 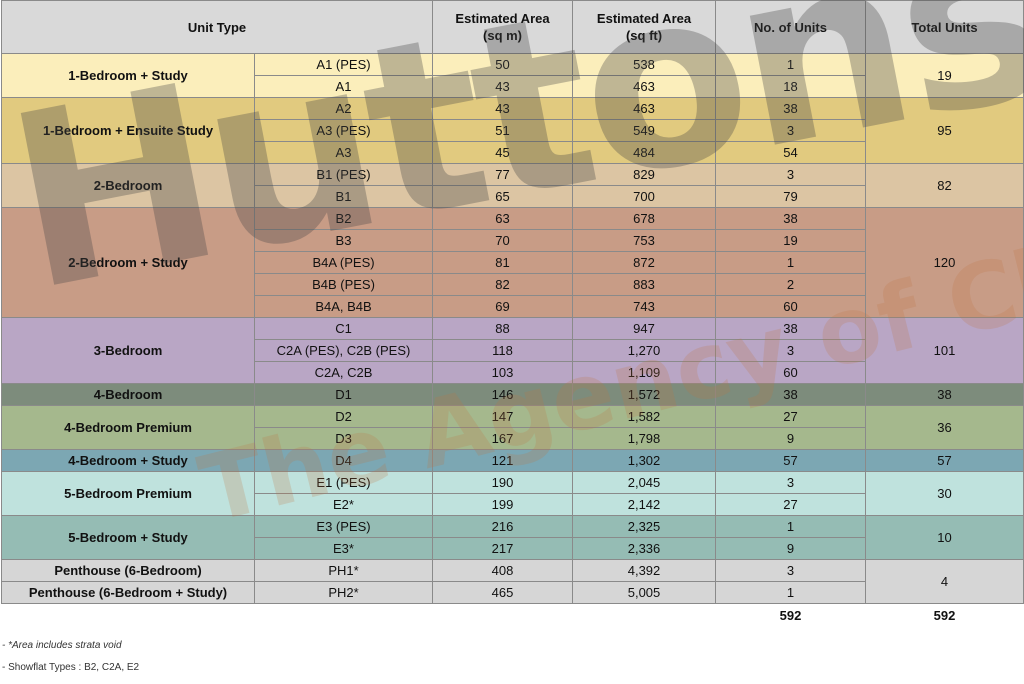 I want to click on area-sqm-cell: 121, so click(x=503, y=460).